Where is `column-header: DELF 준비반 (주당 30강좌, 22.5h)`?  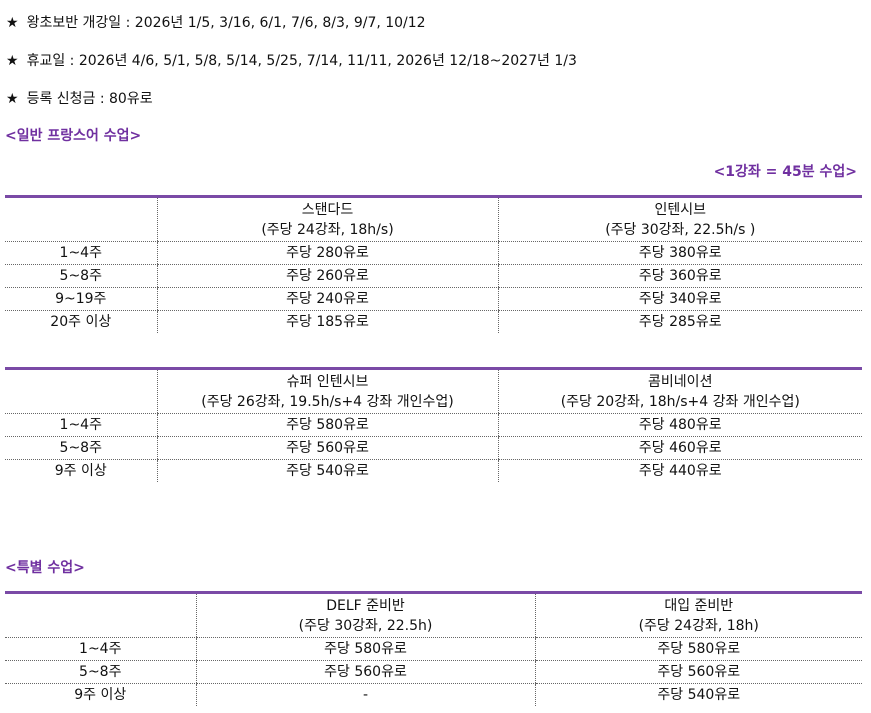
column-header: DELF 준비반 (주당 30강좌, 22.5h) is located at coordinates (365, 615).